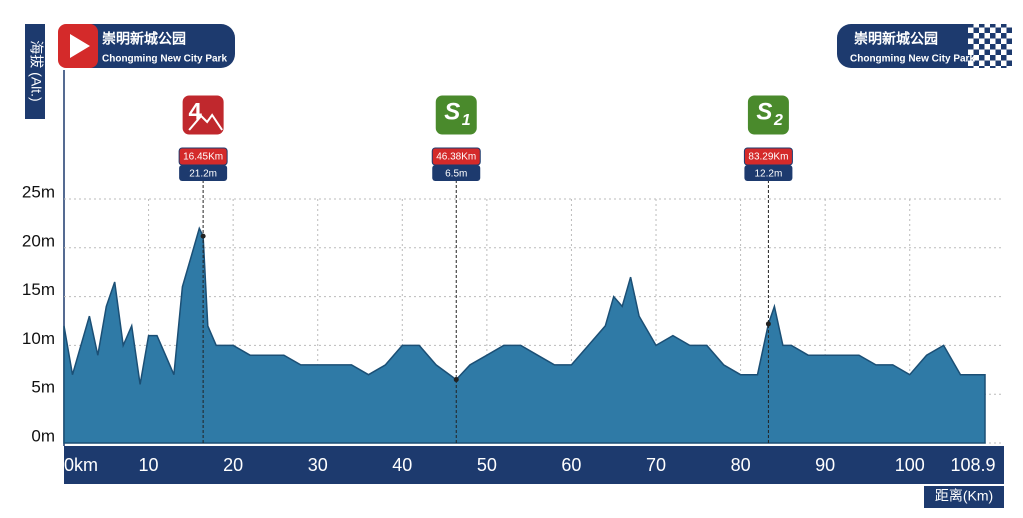 This screenshot has height=518, width=1023. What do you see at coordinates (768, 157) in the screenshot?
I see `marker-km: 83.29Km` at bounding box center [768, 157].